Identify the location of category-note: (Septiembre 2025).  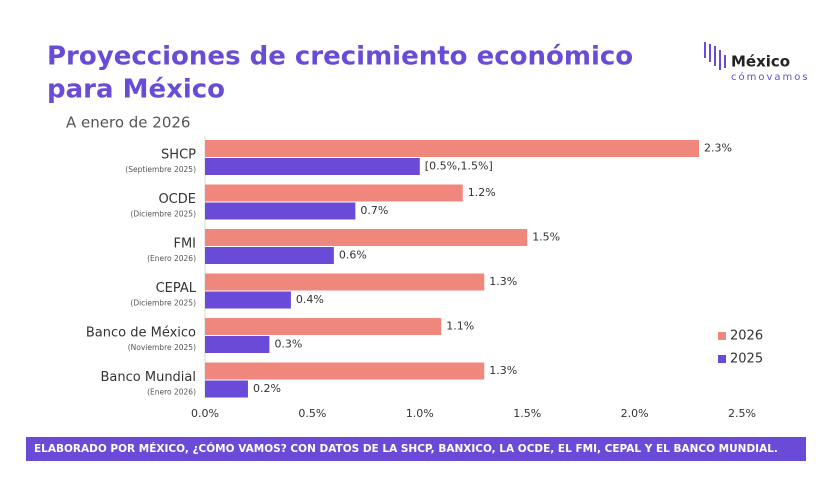
(160, 169).